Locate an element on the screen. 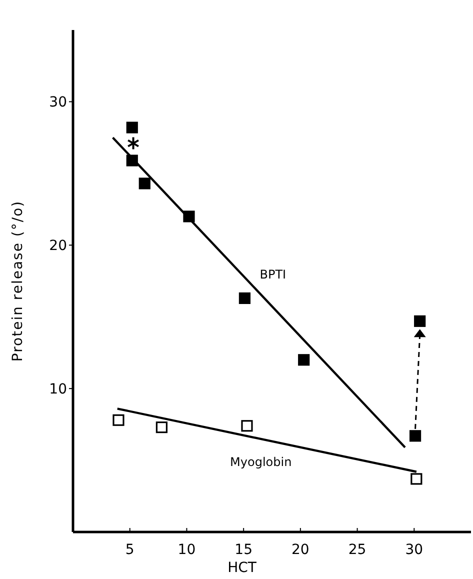  series-label: BPTI is located at coordinates (273, 274).